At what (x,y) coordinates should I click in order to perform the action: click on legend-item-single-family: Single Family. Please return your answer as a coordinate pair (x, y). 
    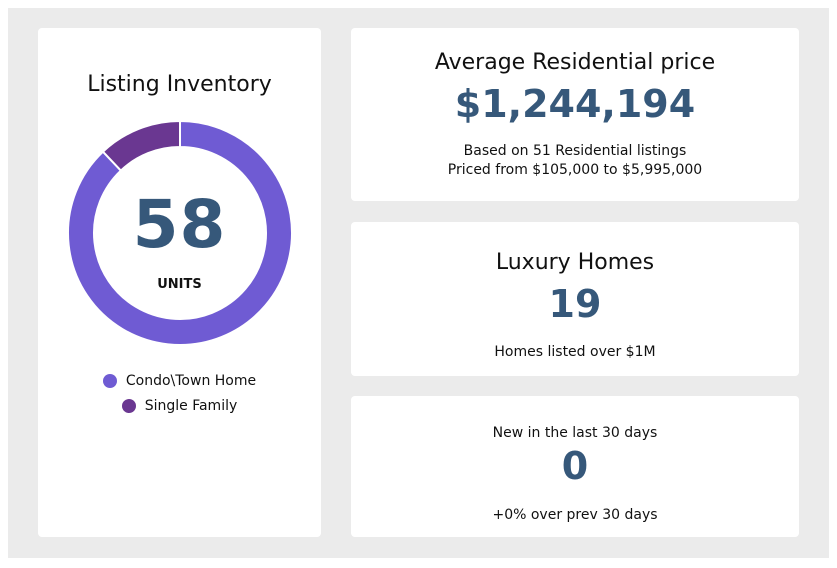
    Looking at the image, I should click on (179, 405).